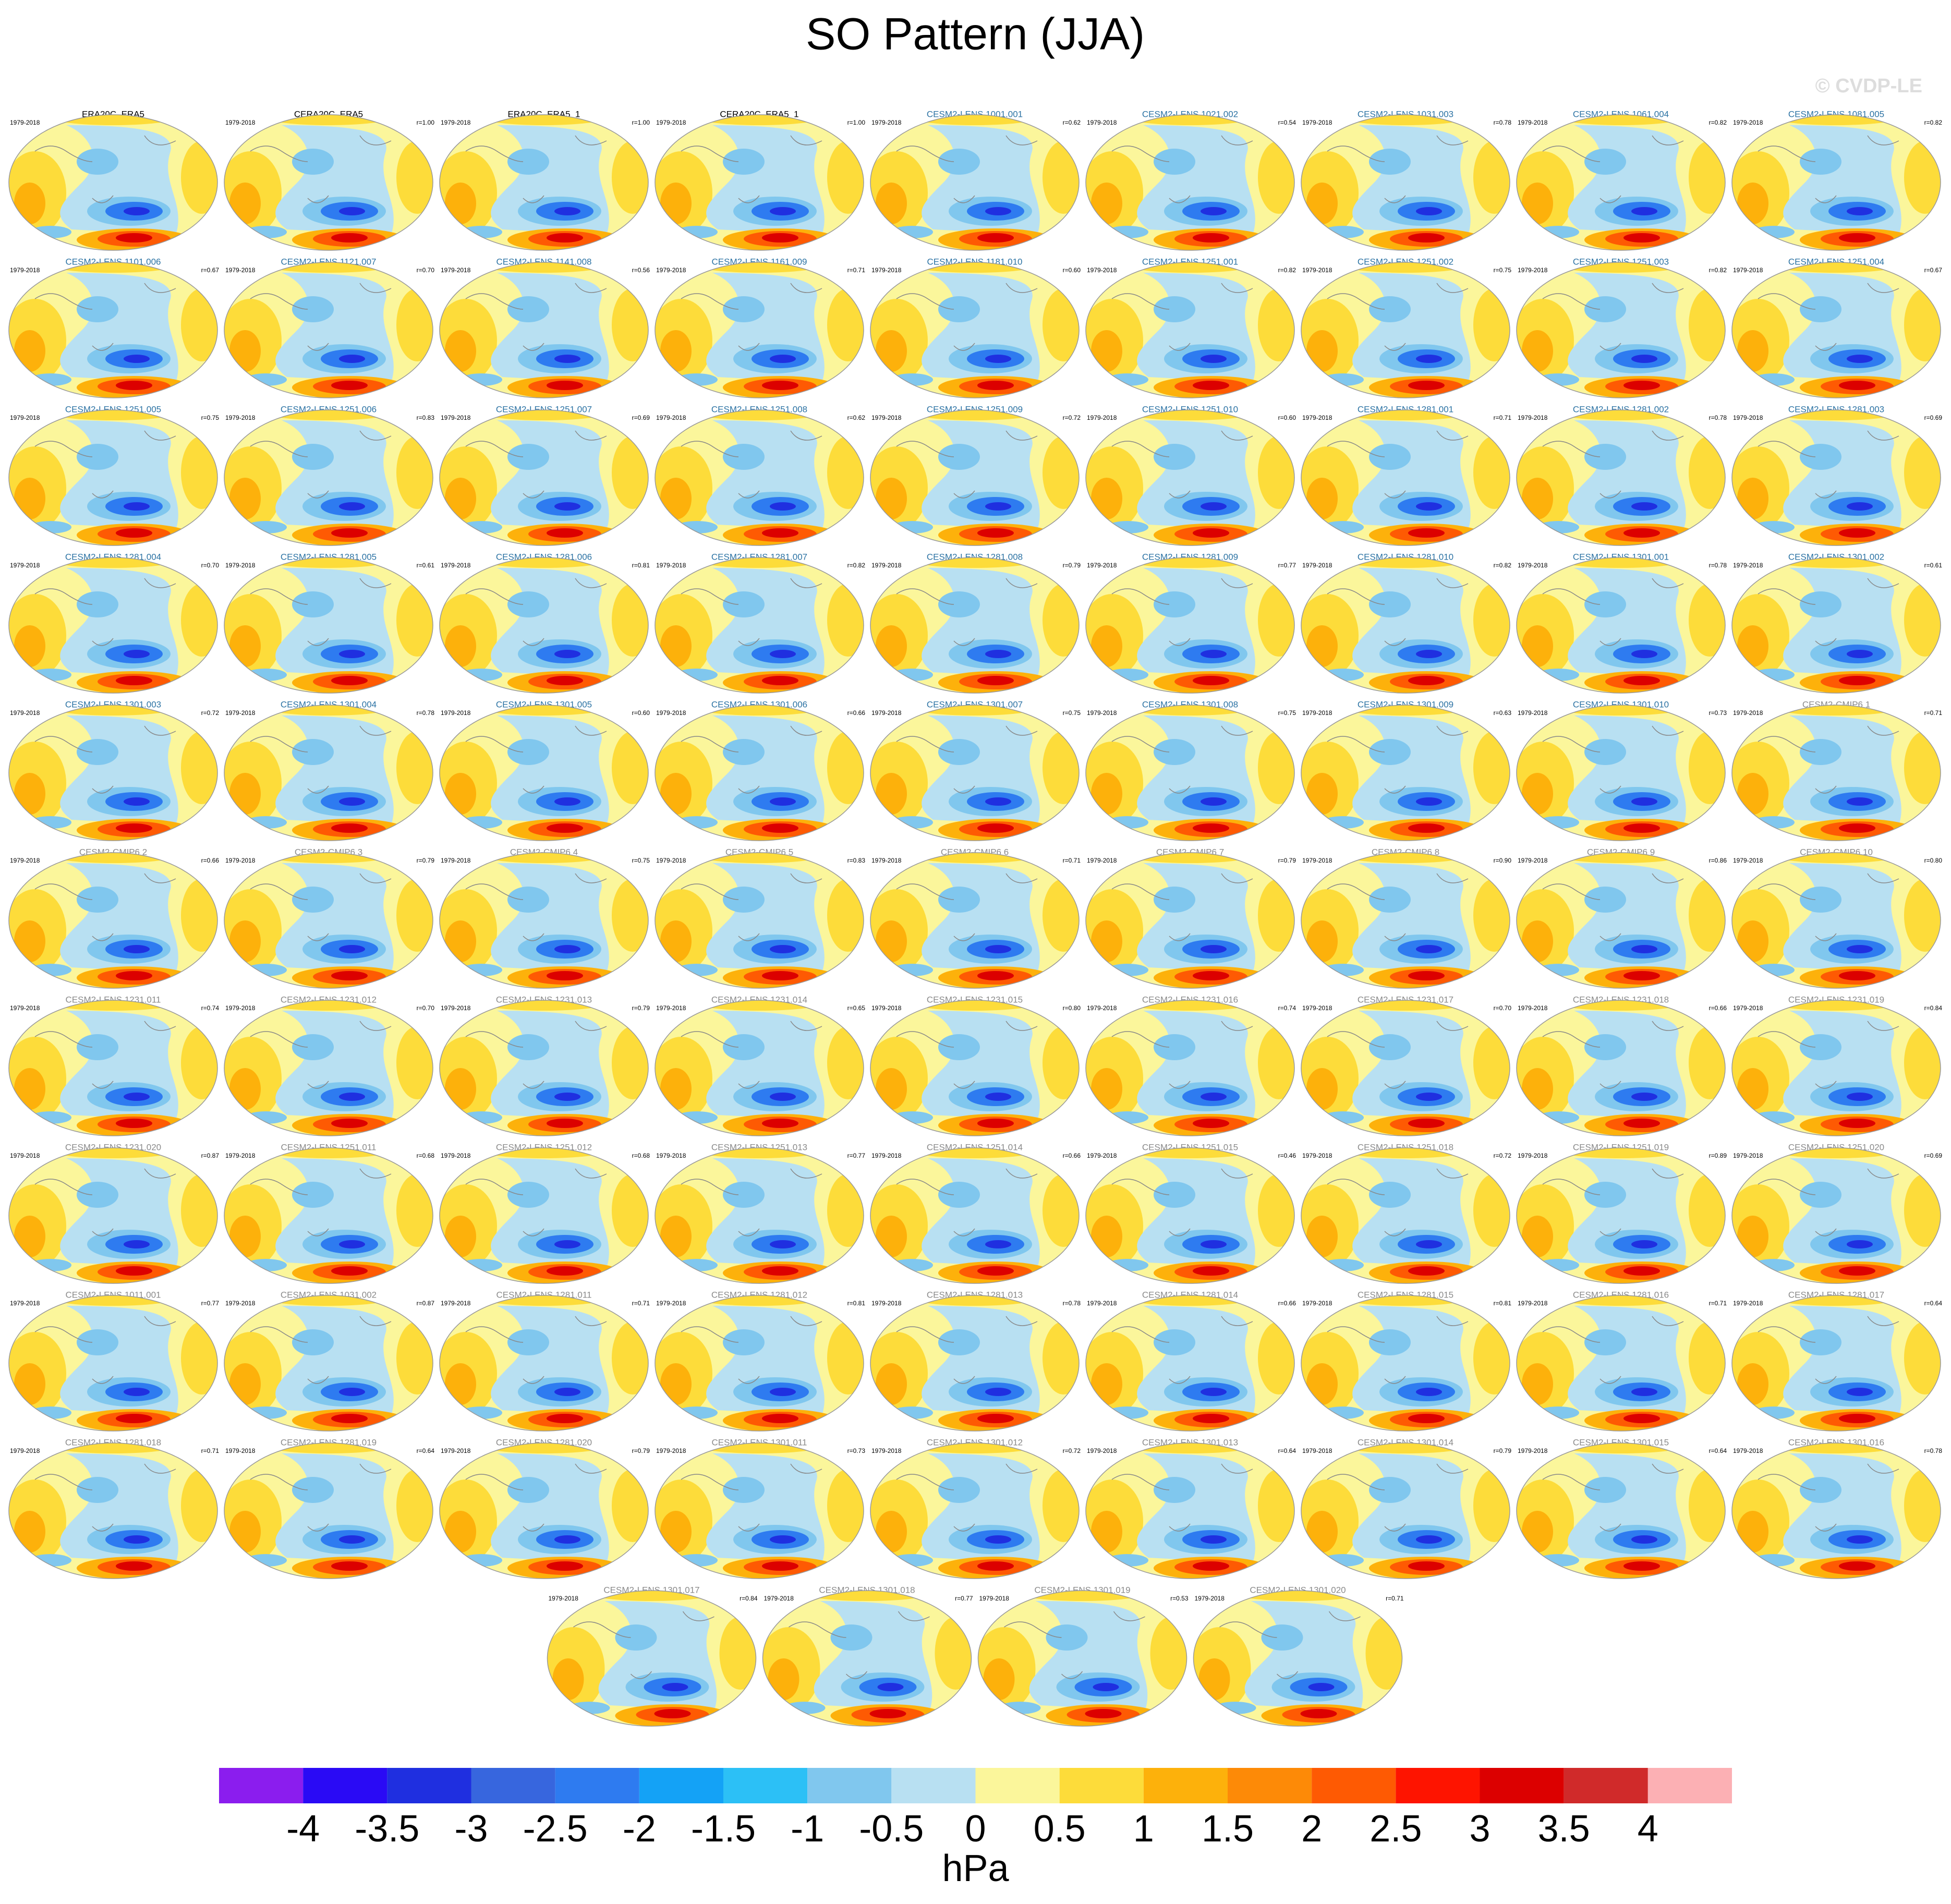 The image size is (1951, 1904). What do you see at coordinates (1718, 713) in the screenshot?
I see `panel-r: r=0.73` at bounding box center [1718, 713].